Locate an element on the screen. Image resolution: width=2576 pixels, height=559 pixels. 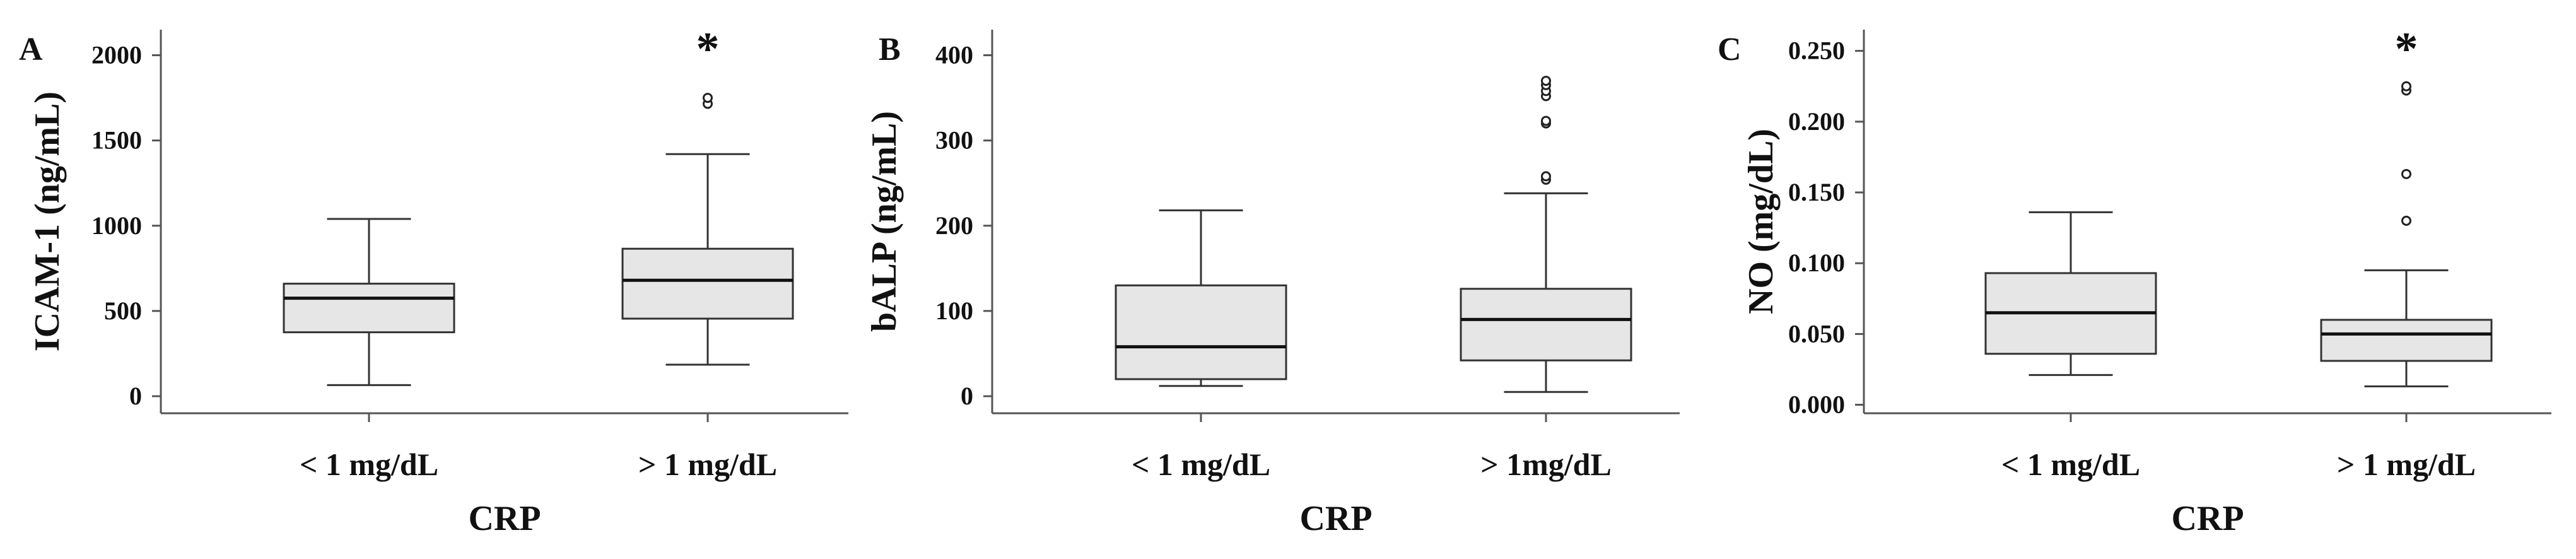
y-tick-label: 0.100 is located at coordinates (1816, 263).